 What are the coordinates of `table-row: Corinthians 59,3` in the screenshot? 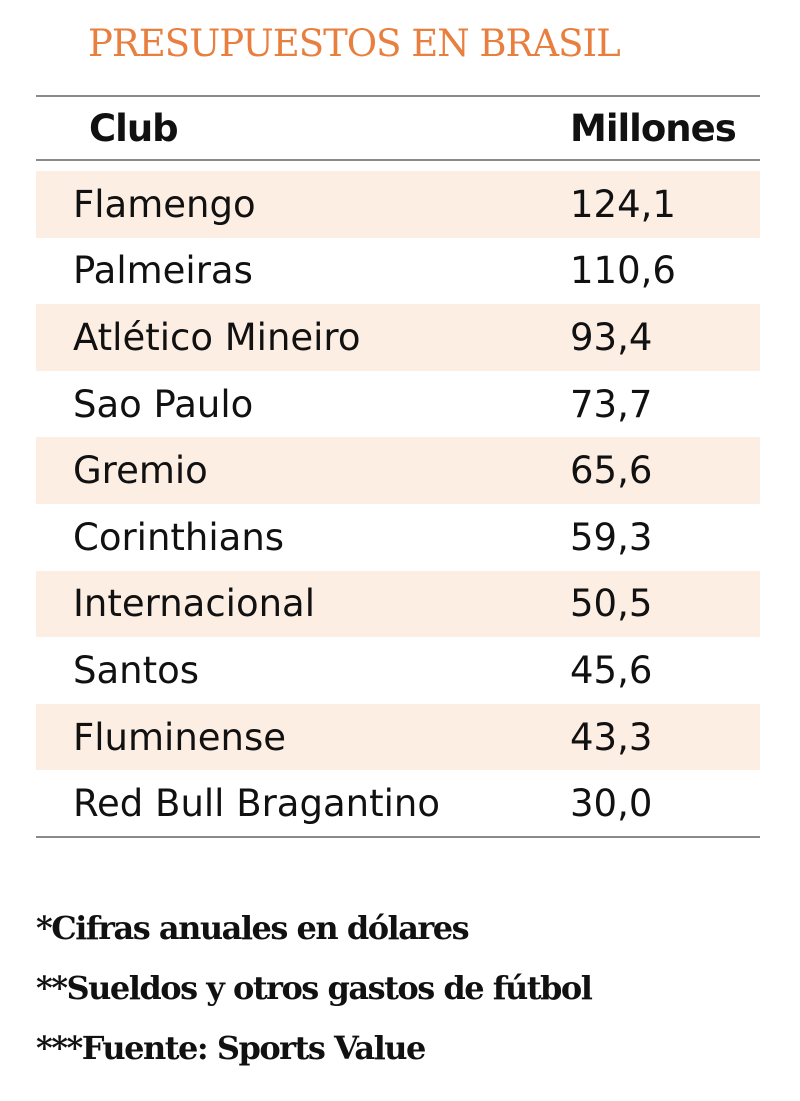 It's located at (398, 537).